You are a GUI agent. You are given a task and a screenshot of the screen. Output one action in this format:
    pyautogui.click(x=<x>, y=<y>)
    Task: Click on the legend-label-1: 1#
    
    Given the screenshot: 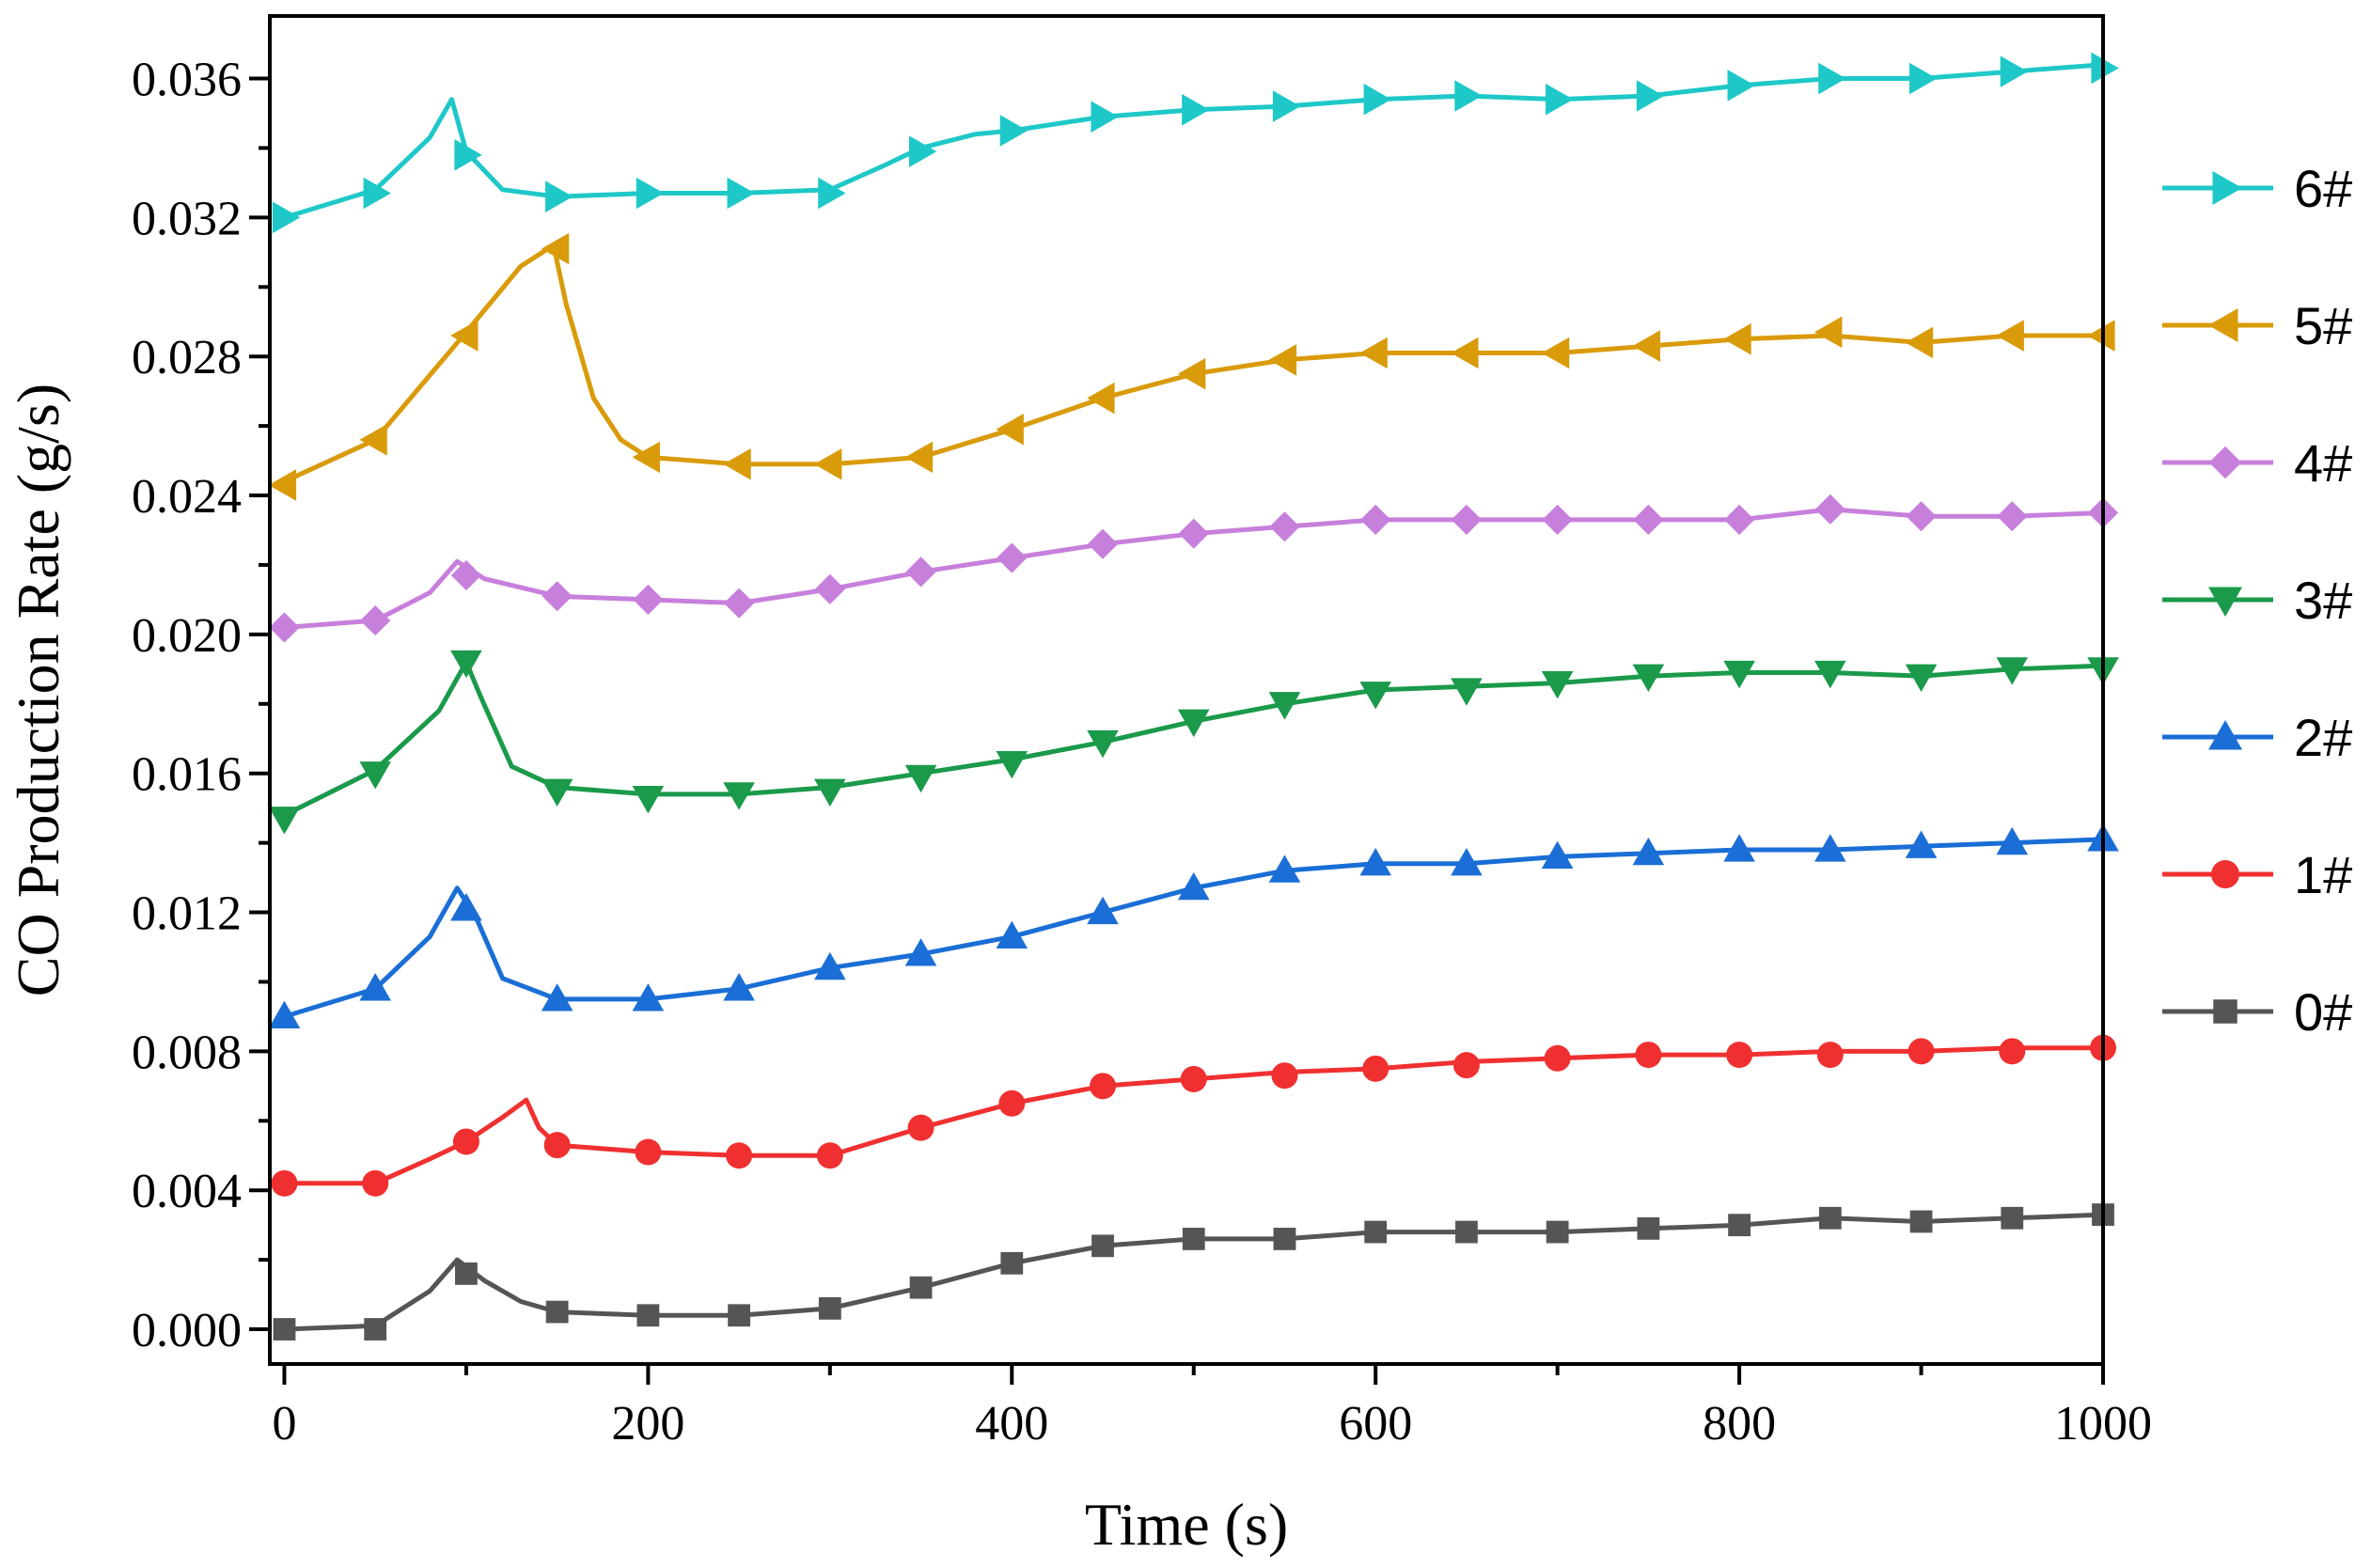 What is the action you would take?
    pyautogui.click(x=2323, y=874)
    